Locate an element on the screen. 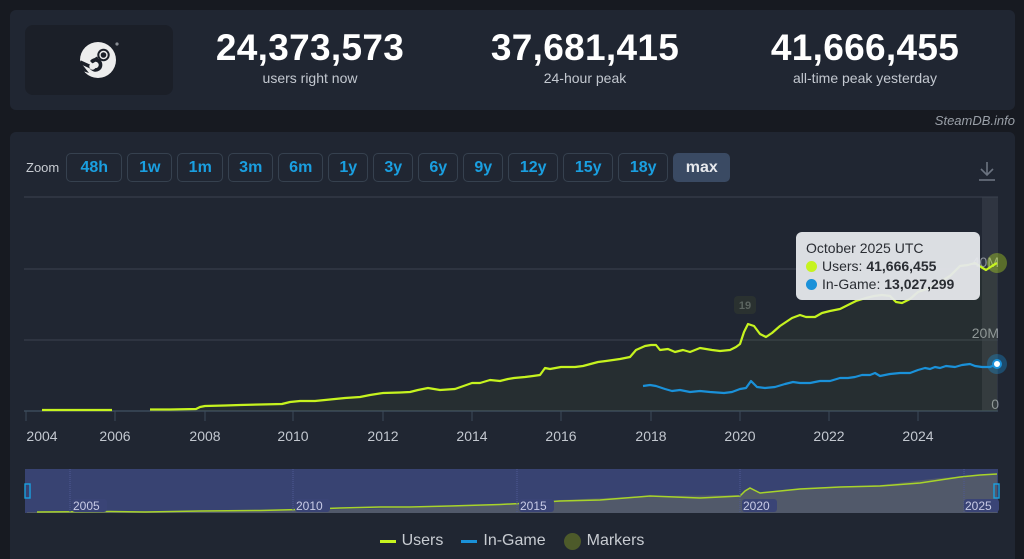  stat-users-now: 24,373,573 users right now is located at coordinates (310, 57).